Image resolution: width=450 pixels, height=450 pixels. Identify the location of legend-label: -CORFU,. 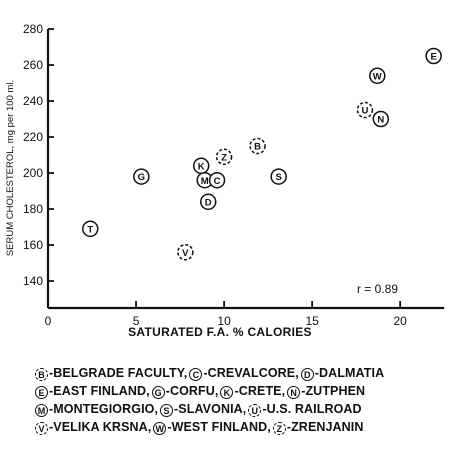
(192, 391).